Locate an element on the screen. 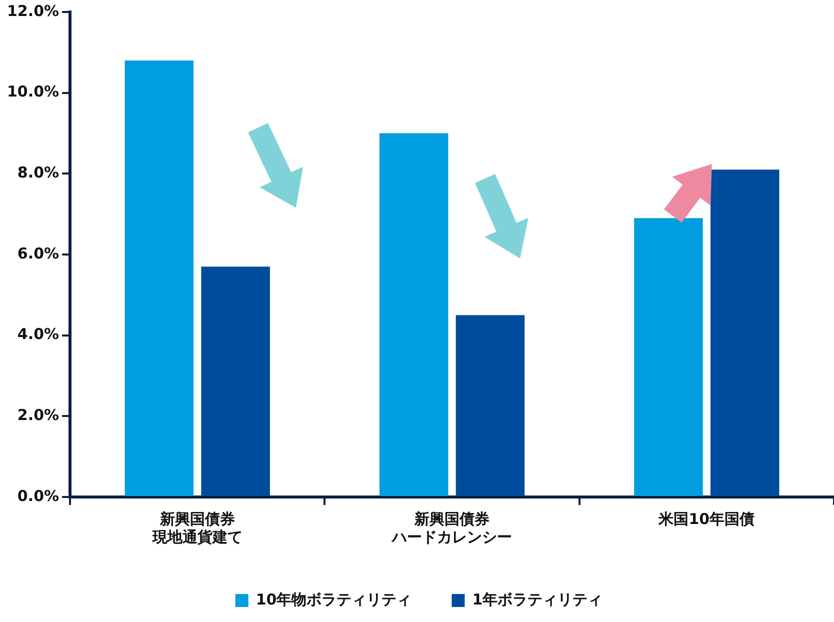 The width and height of the screenshot is (834, 622). x-tick-label: 新興国債券ハードカレンシー is located at coordinates (451, 528).